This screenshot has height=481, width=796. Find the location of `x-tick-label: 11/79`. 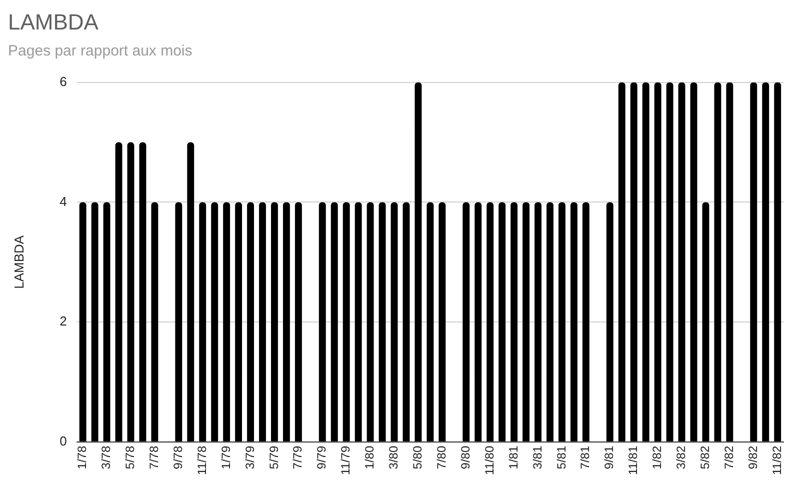

x-tick-label: 11/79 is located at coordinates (345, 460).